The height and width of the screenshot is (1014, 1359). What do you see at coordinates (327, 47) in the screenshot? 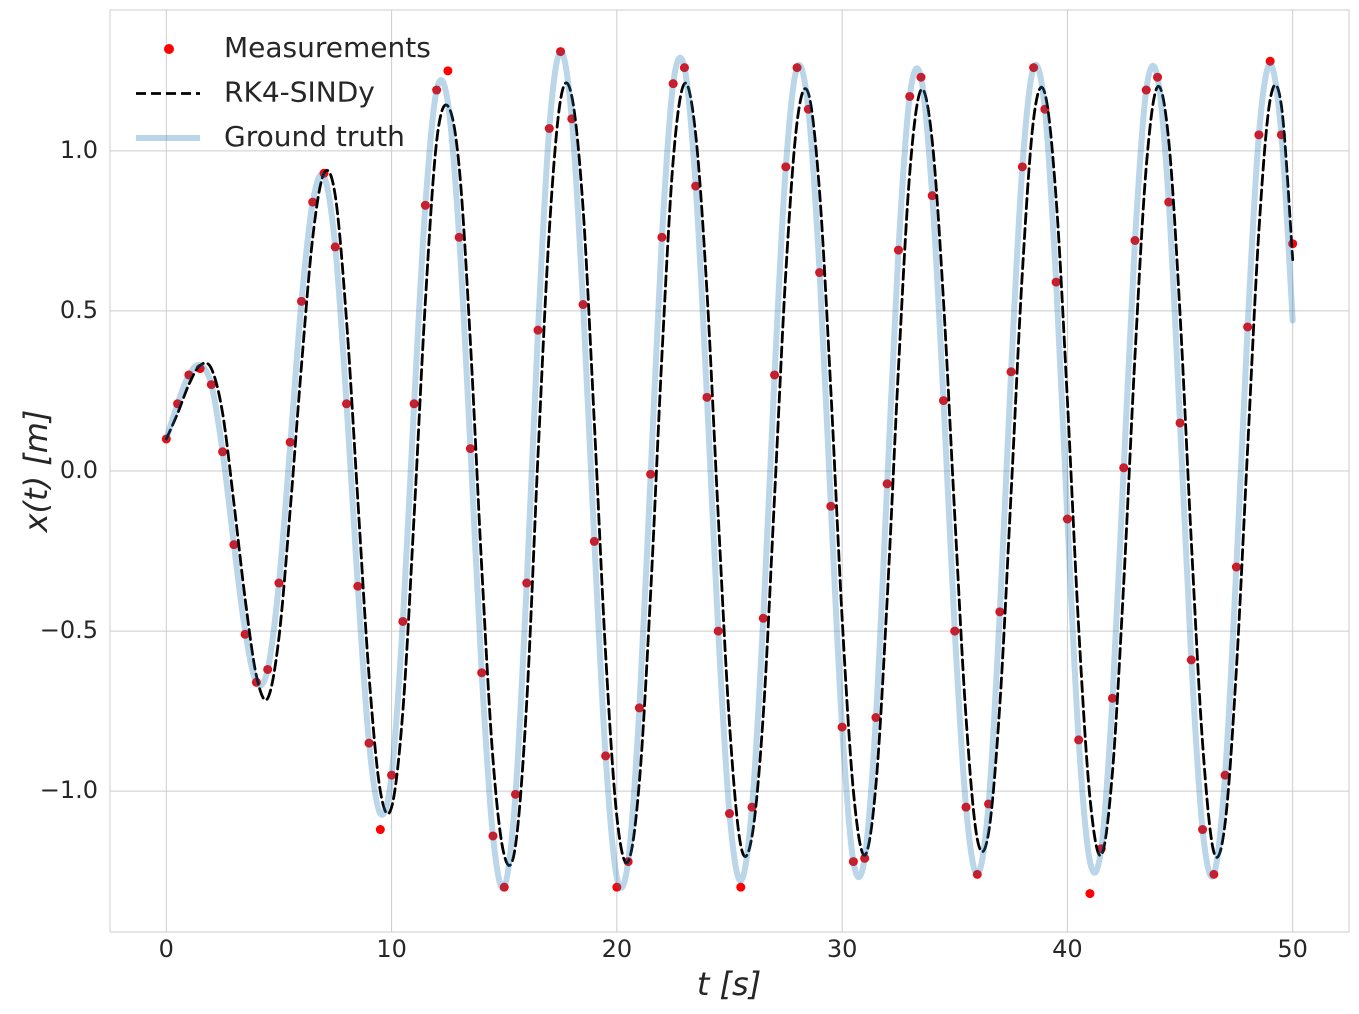
I see `legend-label: Measurements` at bounding box center [327, 47].